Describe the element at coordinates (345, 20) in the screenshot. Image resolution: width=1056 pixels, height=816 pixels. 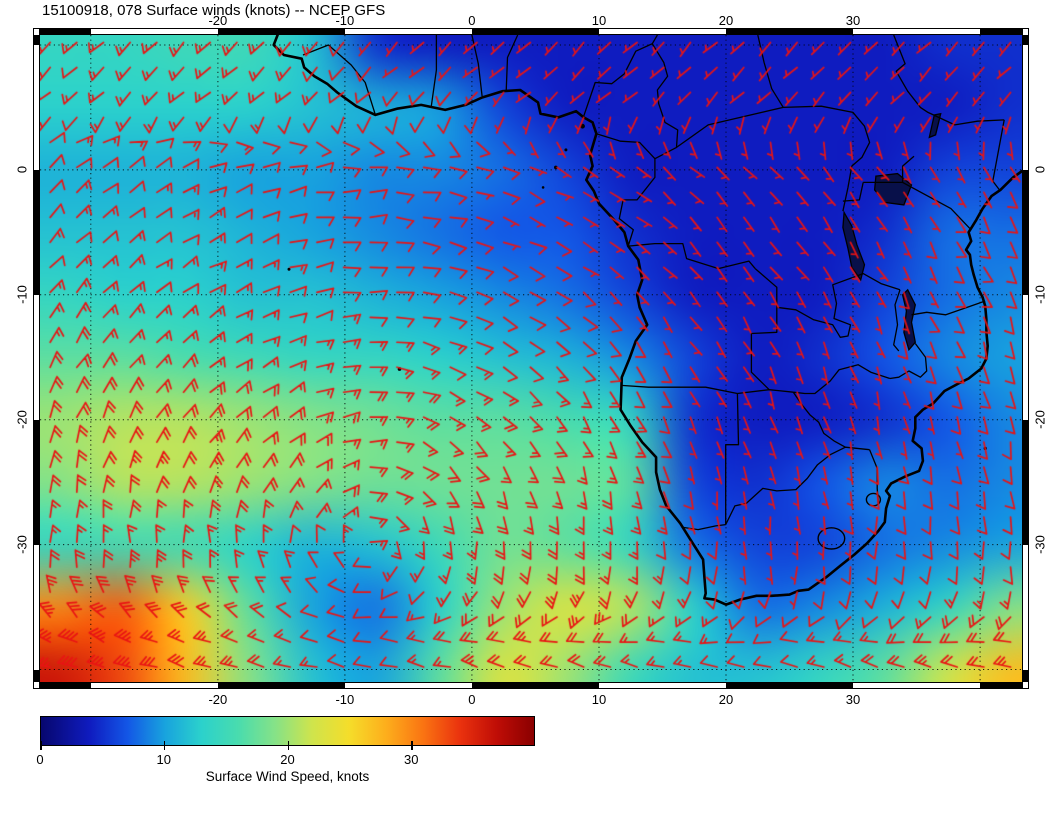
I see `lon-tick-label-top: -10` at that location.